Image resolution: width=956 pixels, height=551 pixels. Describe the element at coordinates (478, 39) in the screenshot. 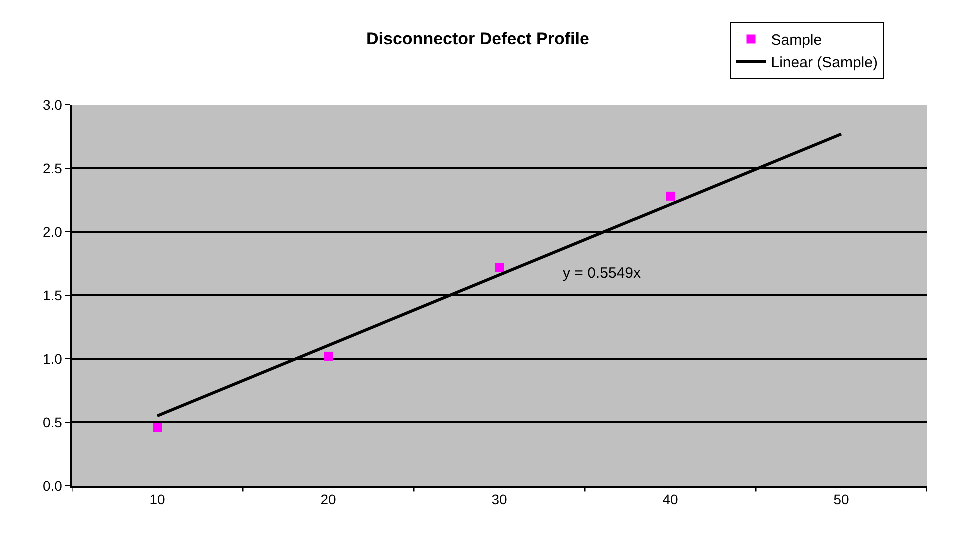

I see `chart-title: Disconnector Defect Profile` at that location.